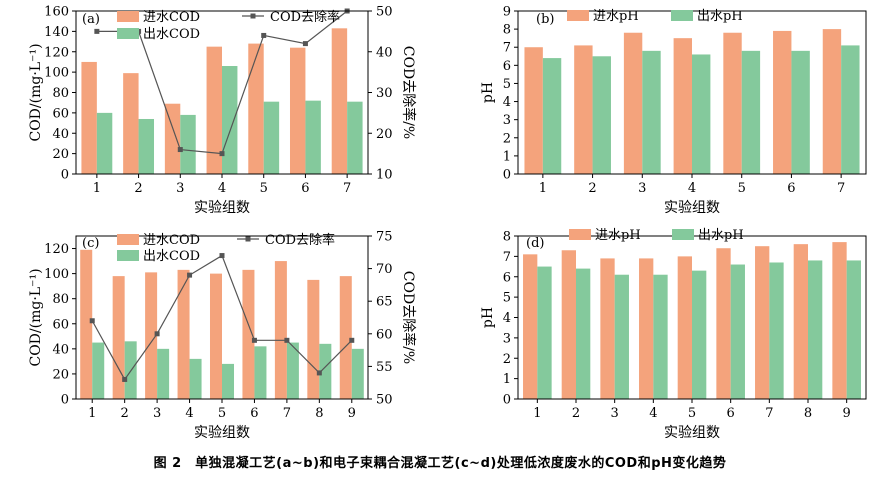 The image size is (880, 478). I want to click on ytick-label-c-60: 60, so click(60, 324).